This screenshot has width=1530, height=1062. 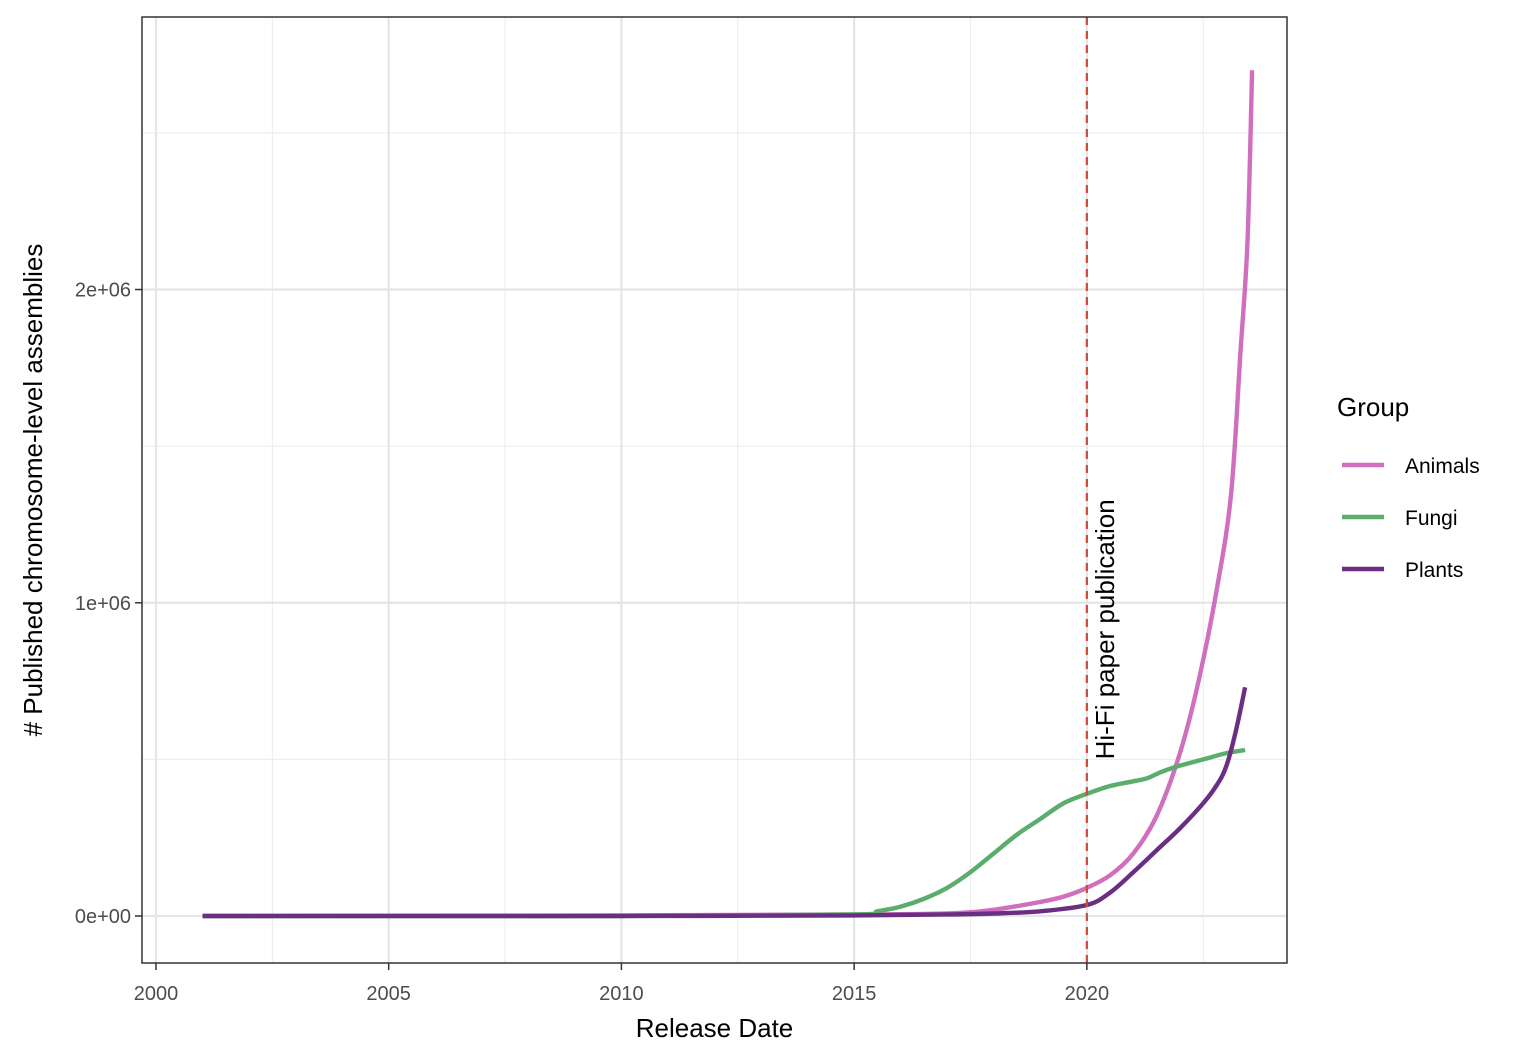 What do you see at coordinates (103, 917) in the screenshot?
I see `y-tick-label: 0e+00` at bounding box center [103, 917].